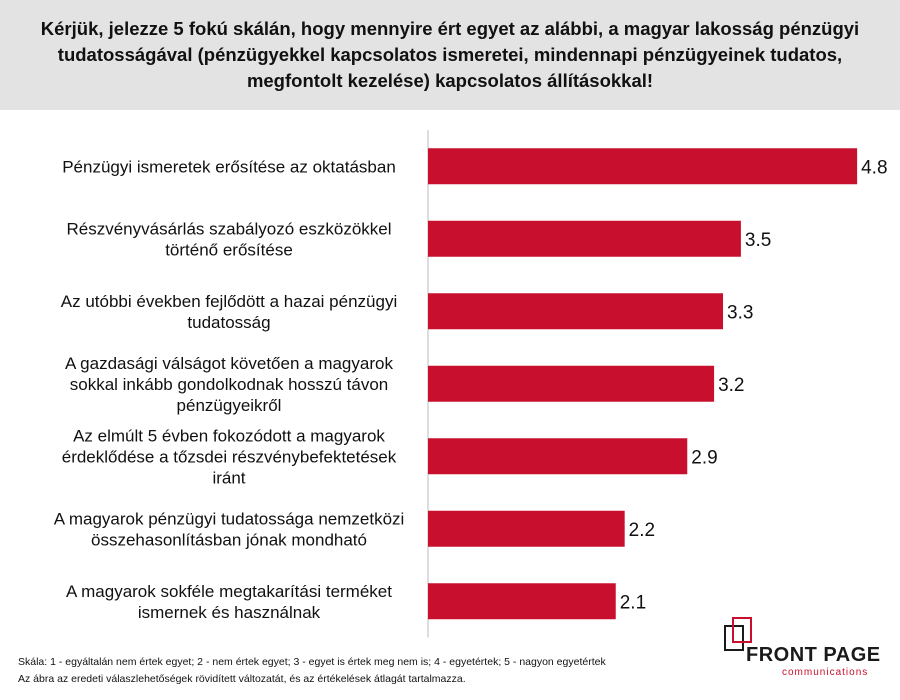 This screenshot has height=700, width=900. What do you see at coordinates (758, 240) in the screenshot?
I see `data-label: 3.5` at bounding box center [758, 240].